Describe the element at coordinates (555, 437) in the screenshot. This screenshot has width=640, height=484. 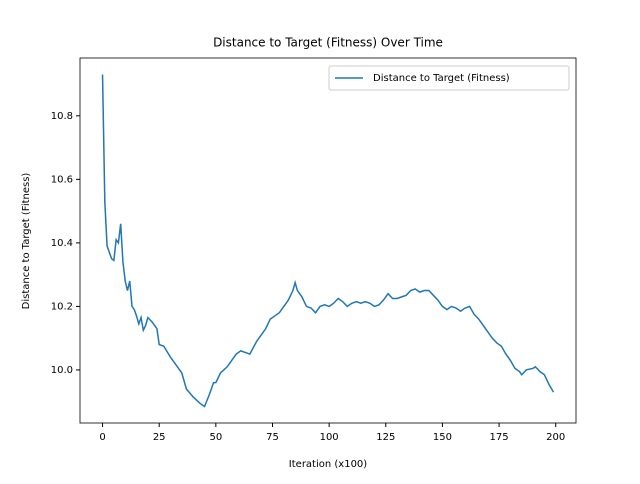
I see `x-tick-label: 200` at that location.